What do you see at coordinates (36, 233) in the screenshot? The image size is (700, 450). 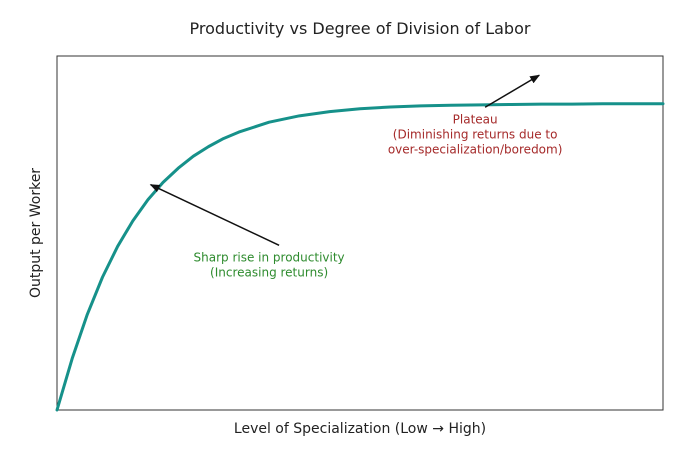 I see `y-axis-label: Output per Worker` at bounding box center [36, 233].